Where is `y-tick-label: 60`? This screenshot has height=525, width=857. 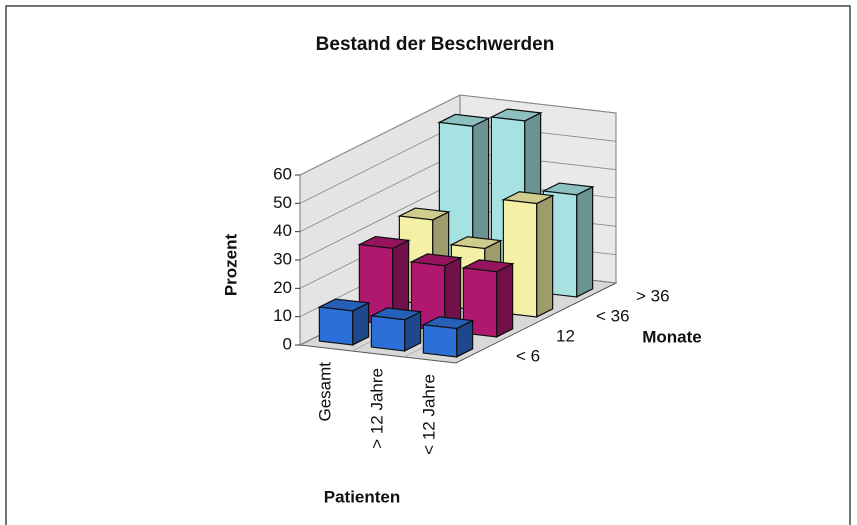 y-tick-label: 60 is located at coordinates (282, 173).